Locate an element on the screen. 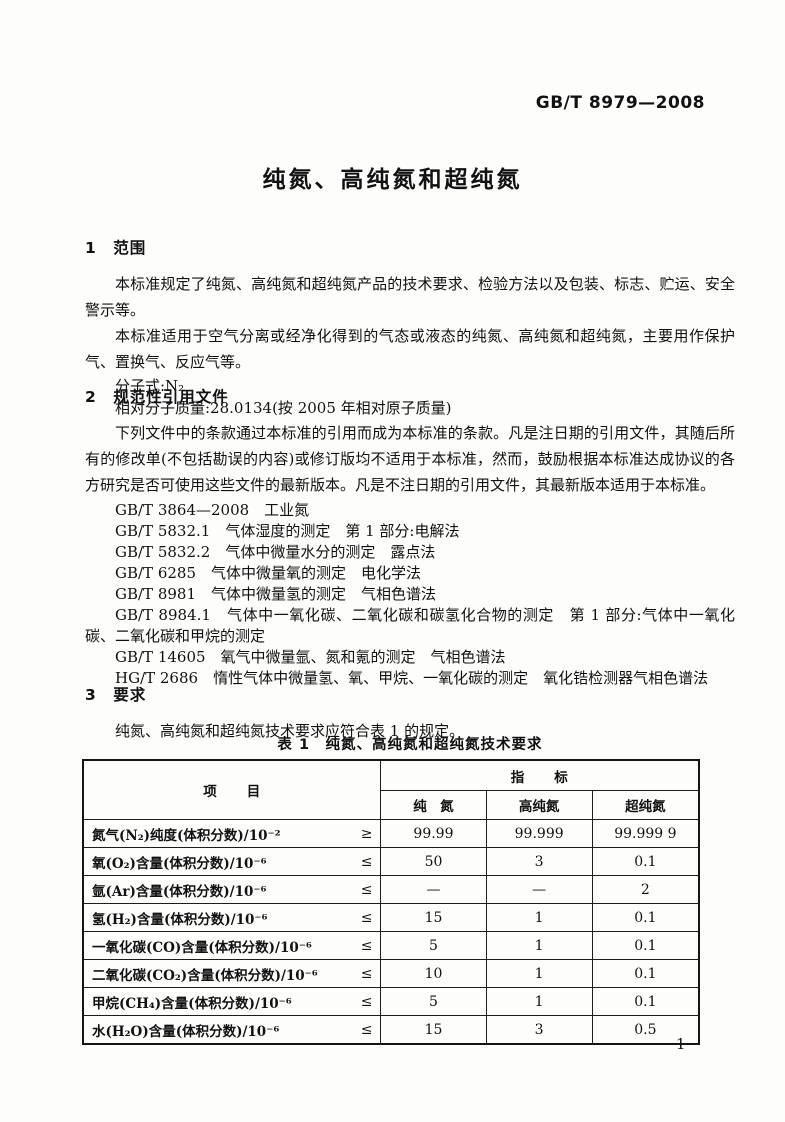 The width and height of the screenshot is (785, 1122). section-2-heading: 2 规范性引用文件 is located at coordinates (157, 397).